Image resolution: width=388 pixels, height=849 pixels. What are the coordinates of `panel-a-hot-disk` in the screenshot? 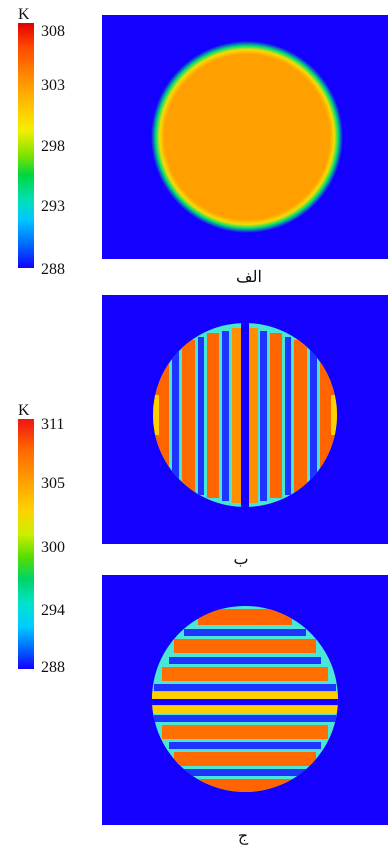 It's located at (247, 137).